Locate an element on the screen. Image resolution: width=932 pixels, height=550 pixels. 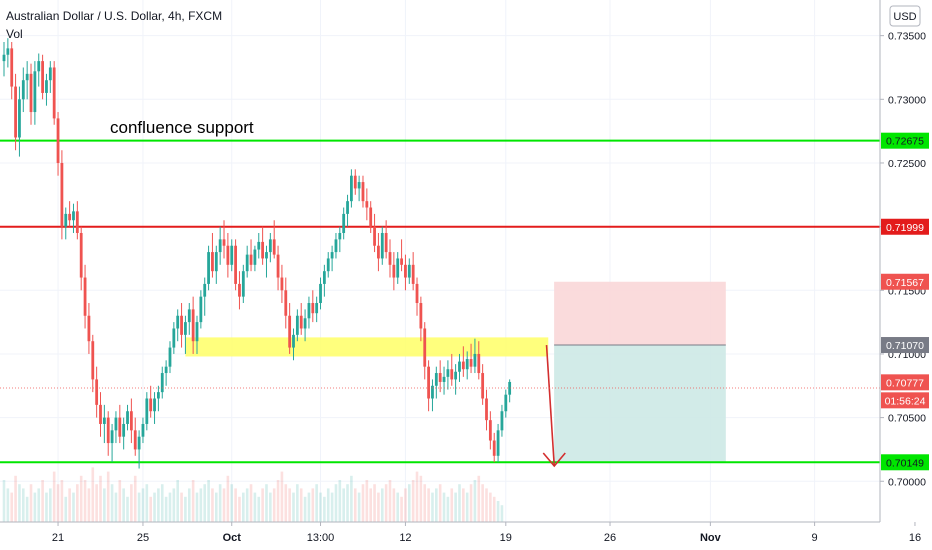
price-tick-label: 0.73500 is located at coordinates (907, 37).